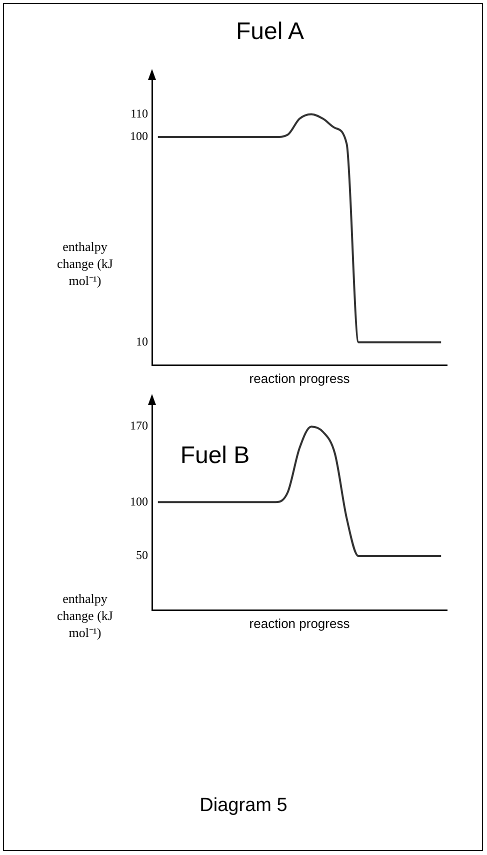  I want to click on line-series, so click(299, 492).